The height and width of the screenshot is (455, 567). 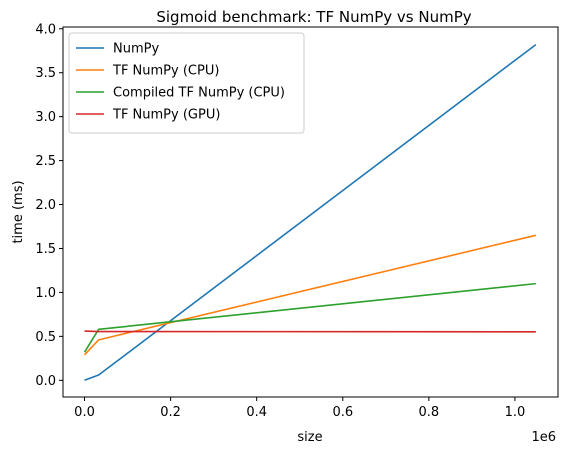 What do you see at coordinates (45, 293) in the screenshot?
I see `y-tick-label: 1.0` at bounding box center [45, 293].